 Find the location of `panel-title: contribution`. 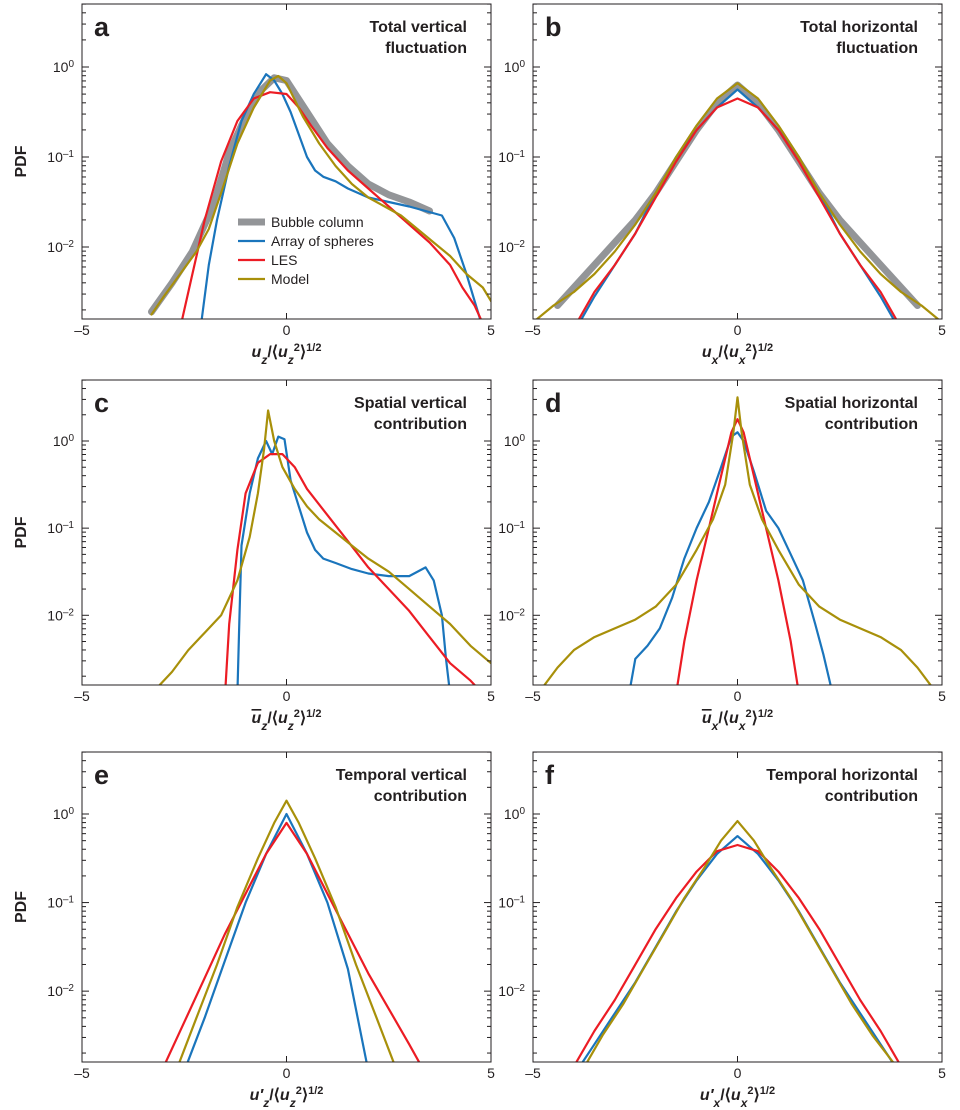

panel-title: contribution is located at coordinates (871, 796).